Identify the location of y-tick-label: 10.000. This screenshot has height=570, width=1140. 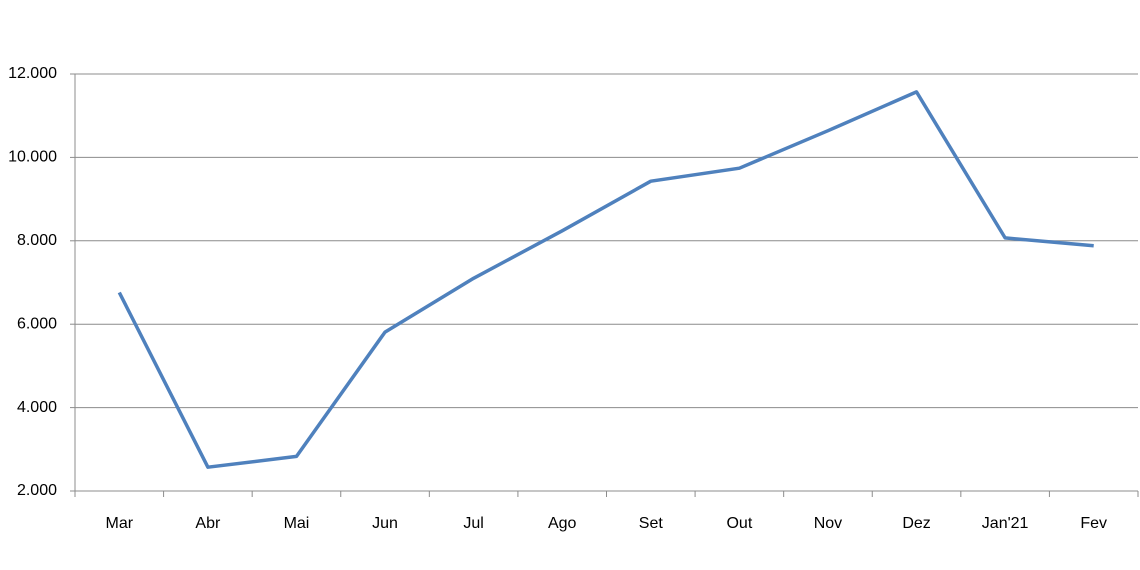
(32, 157).